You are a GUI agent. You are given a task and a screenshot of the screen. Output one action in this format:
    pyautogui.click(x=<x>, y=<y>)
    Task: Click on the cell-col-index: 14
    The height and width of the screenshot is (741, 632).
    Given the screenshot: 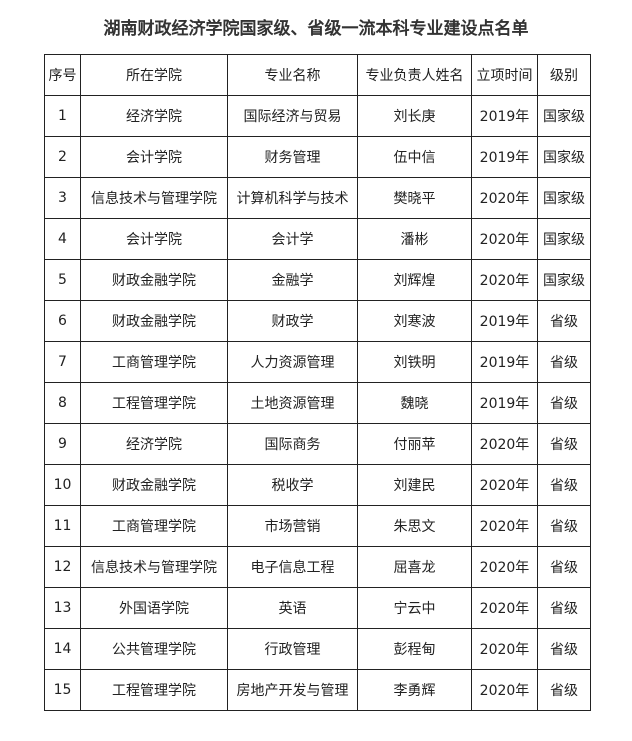 What is the action you would take?
    pyautogui.click(x=62, y=649)
    